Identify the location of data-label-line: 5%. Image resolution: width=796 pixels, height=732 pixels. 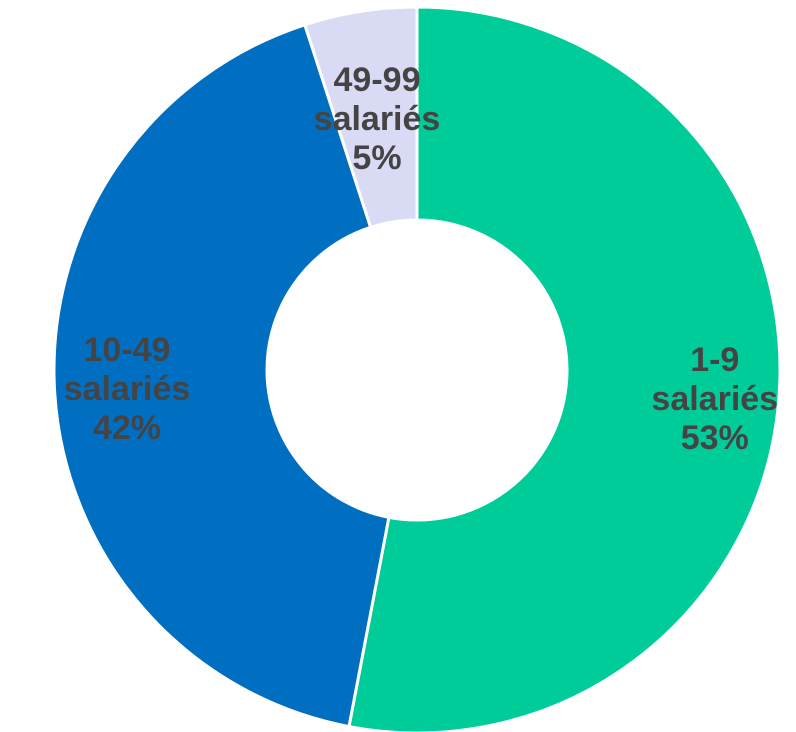
(376, 158).